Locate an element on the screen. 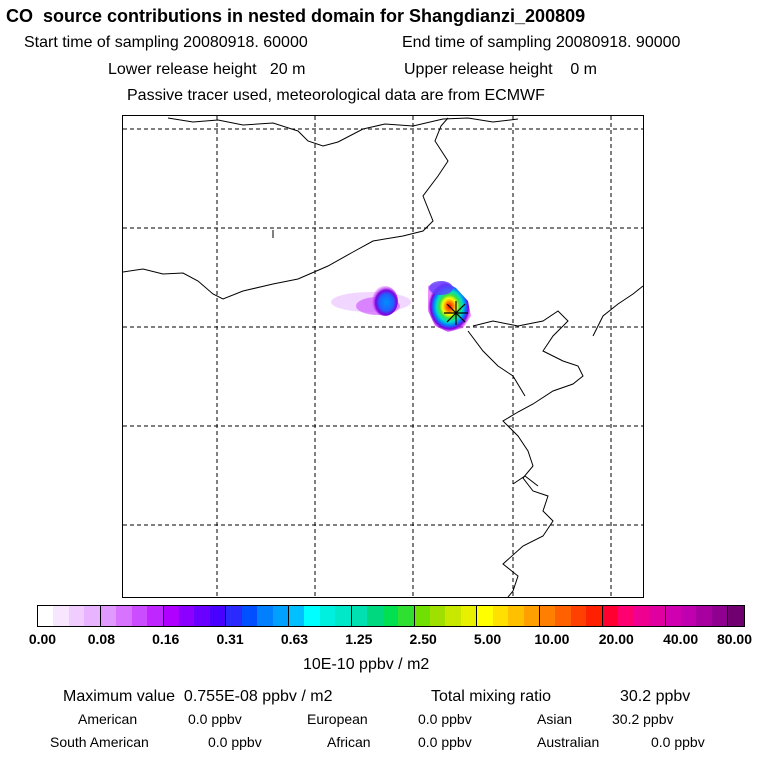 Image resolution: width=768 pixels, height=768 pixels. colorbar-tick-label: 0.16 is located at coordinates (166, 639).